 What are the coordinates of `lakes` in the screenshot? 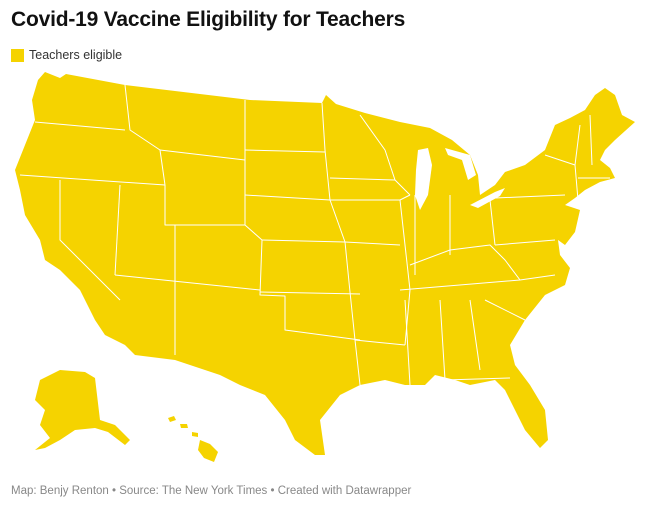 It's located at (460, 179).